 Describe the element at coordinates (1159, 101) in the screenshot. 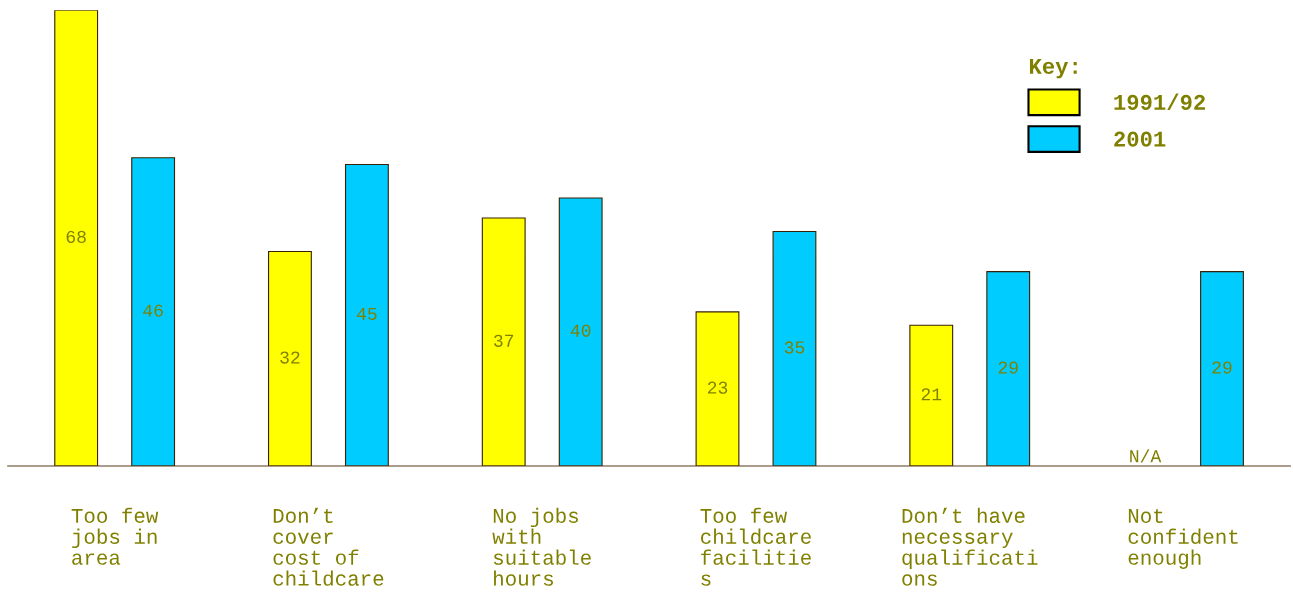

I see `legend-label: 1991/92` at that location.